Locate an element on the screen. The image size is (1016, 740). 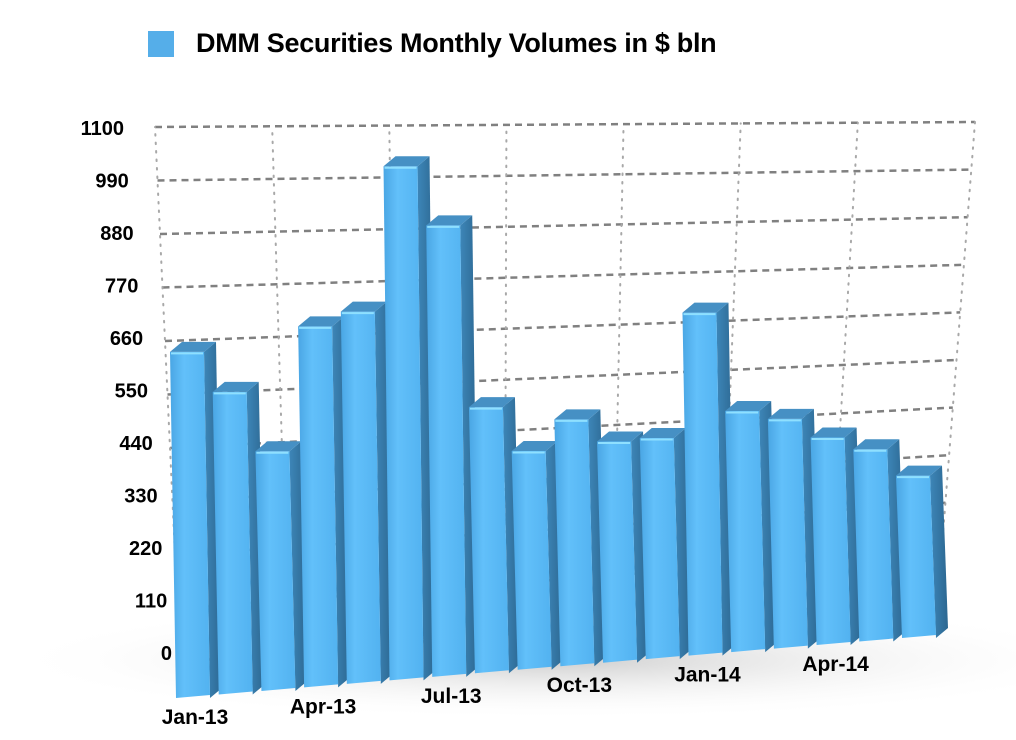
y-tick-label: 0 is located at coordinates (166, 654).